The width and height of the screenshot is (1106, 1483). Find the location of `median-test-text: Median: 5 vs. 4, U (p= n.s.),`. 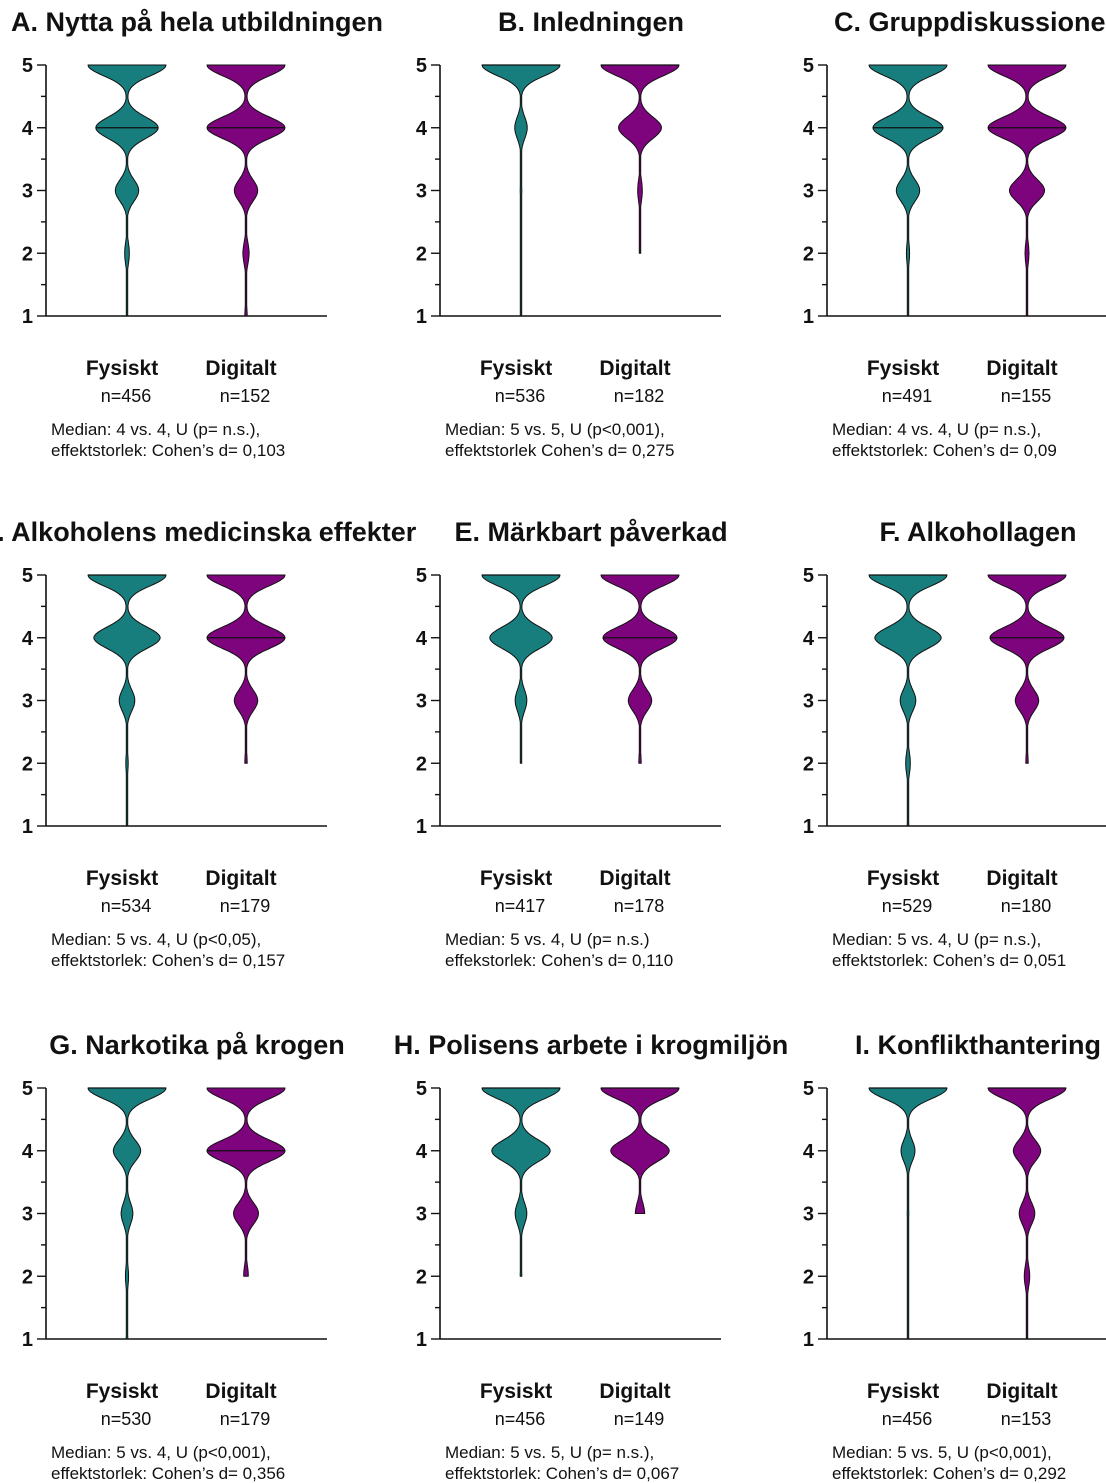

median-test-text: Median: 5 vs. 4, U (p= n.s.), is located at coordinates (936, 939).